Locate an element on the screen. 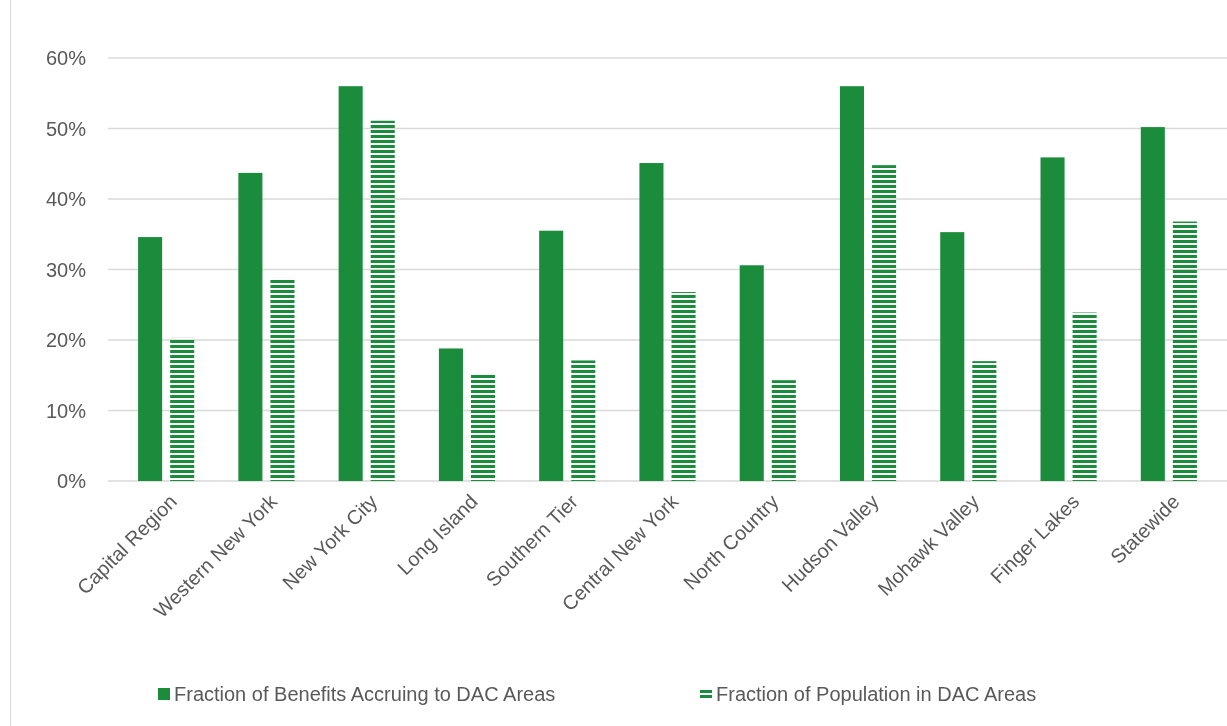 The image size is (1227, 726). y-tick-label: 40% is located at coordinates (66, 199).